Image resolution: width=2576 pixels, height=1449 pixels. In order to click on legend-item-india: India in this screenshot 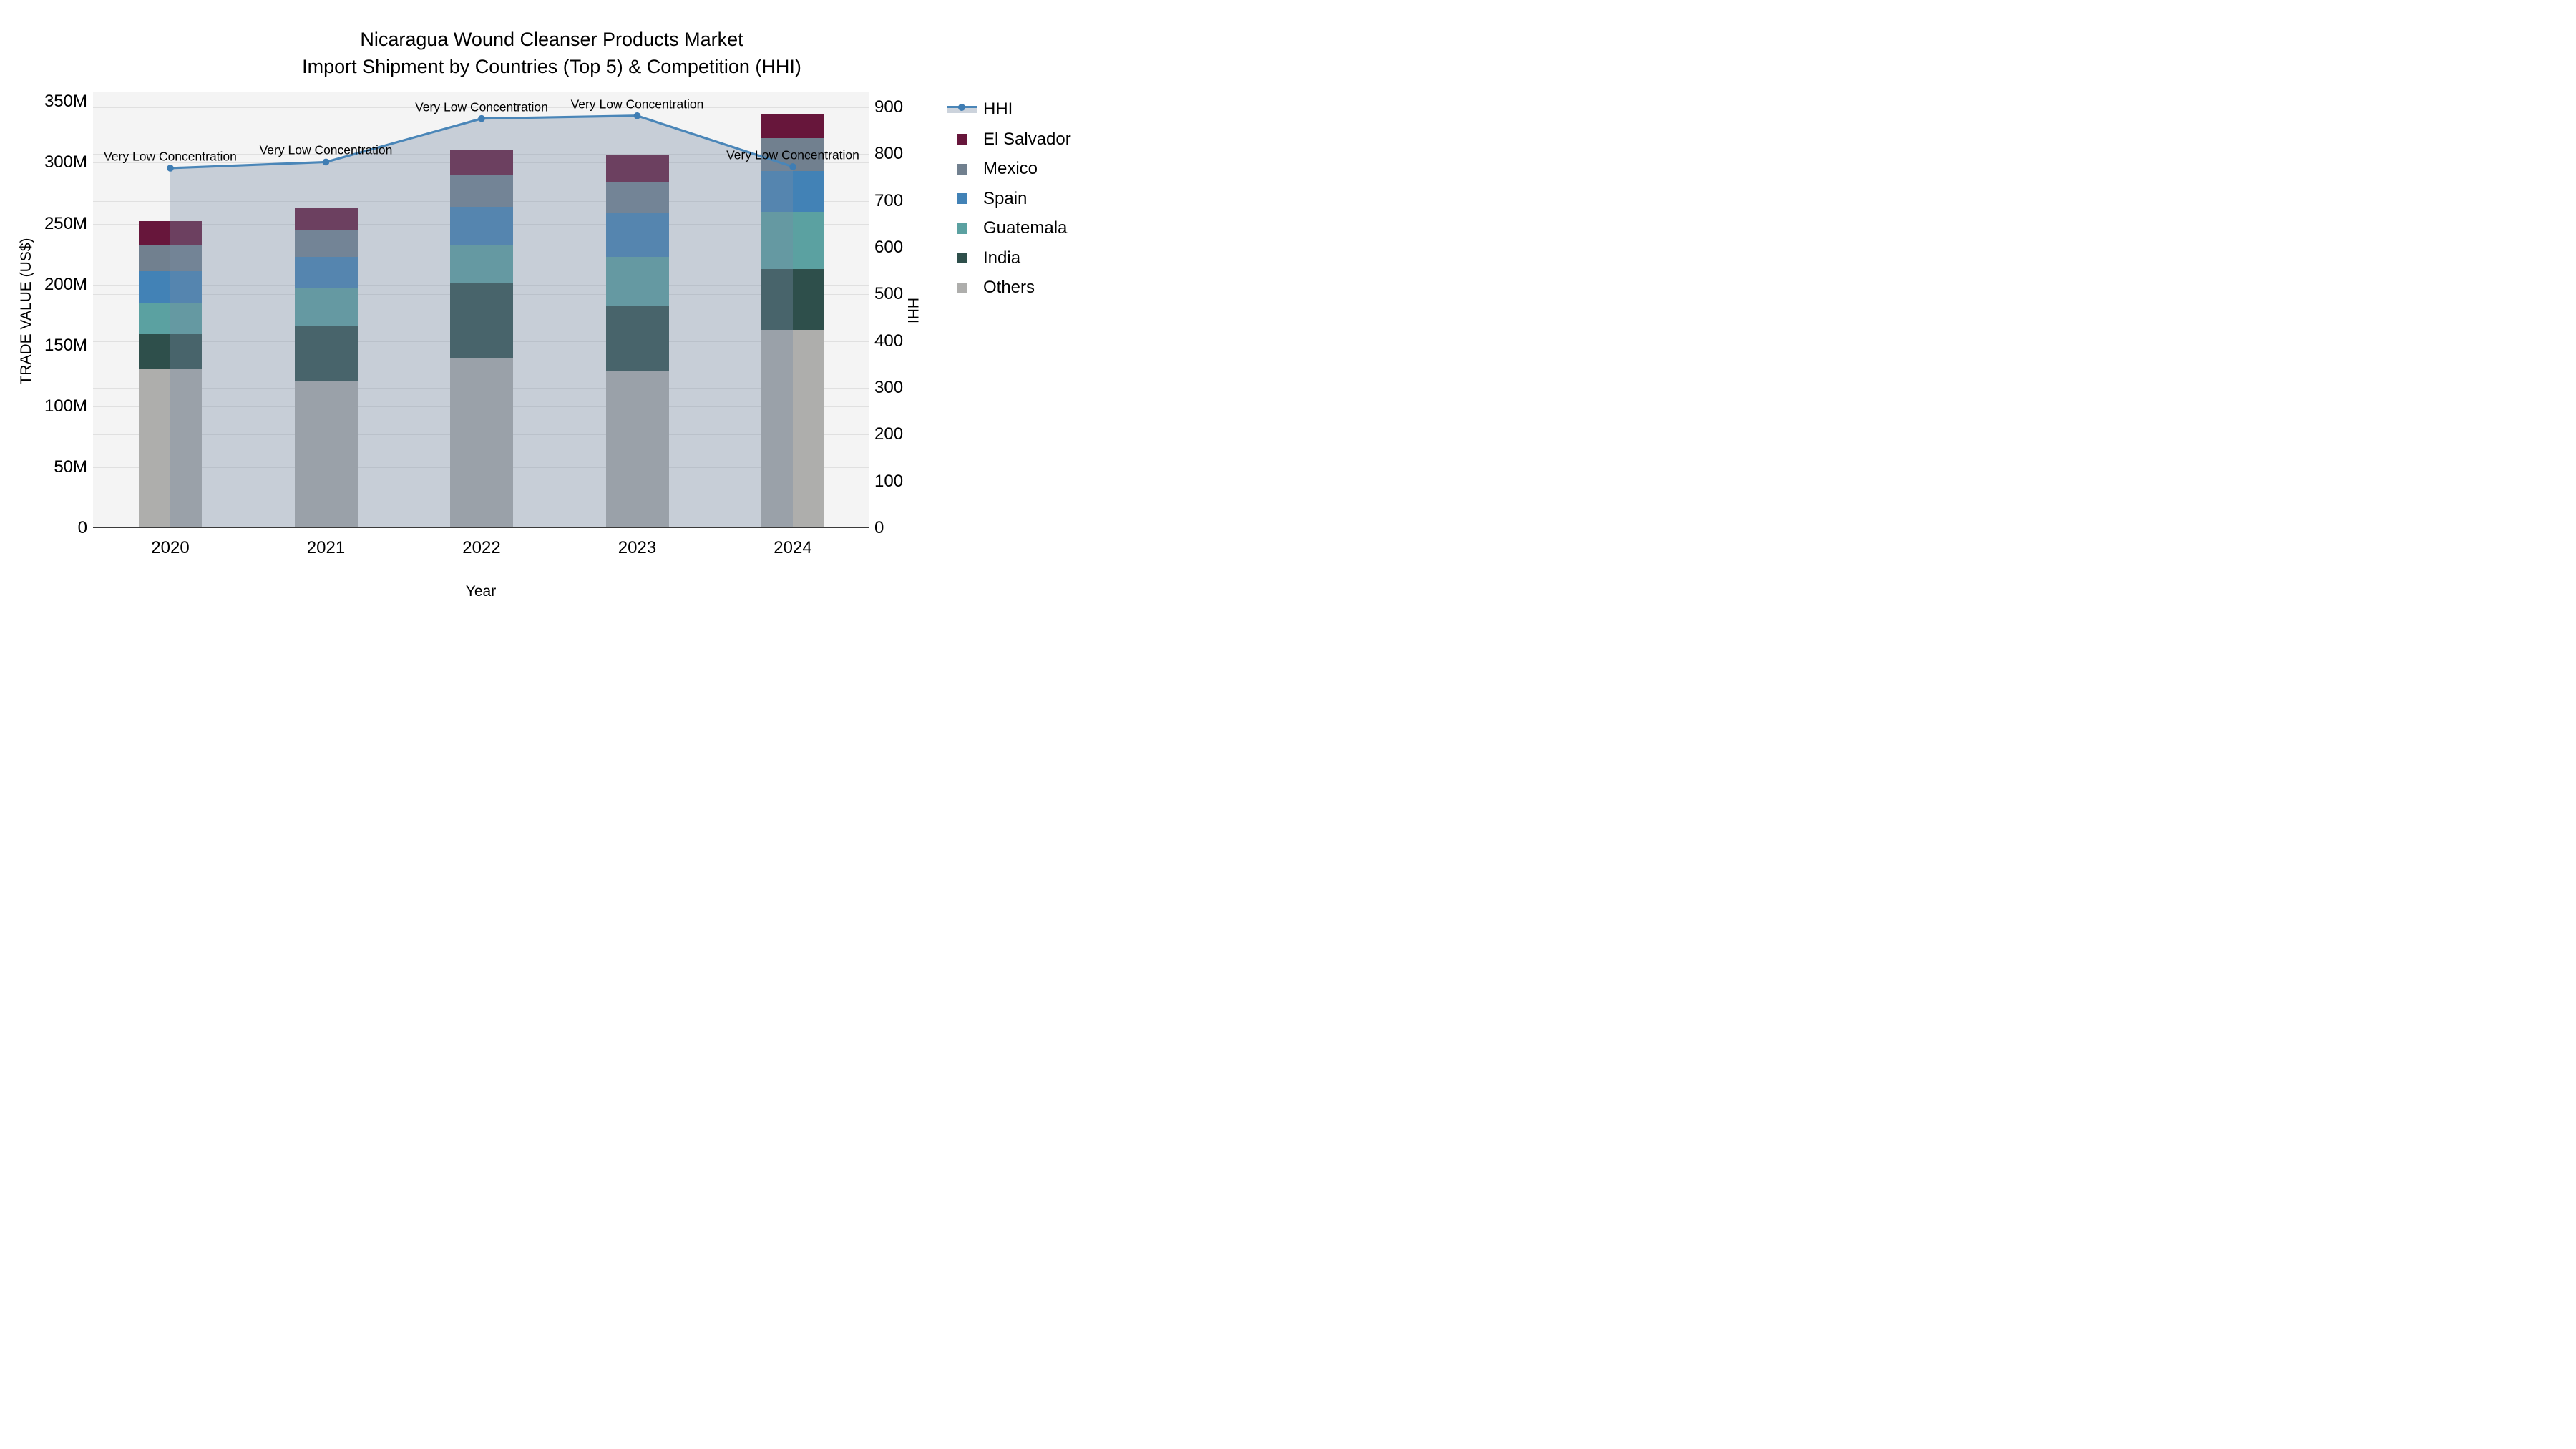, I will do `click(983, 258)`.